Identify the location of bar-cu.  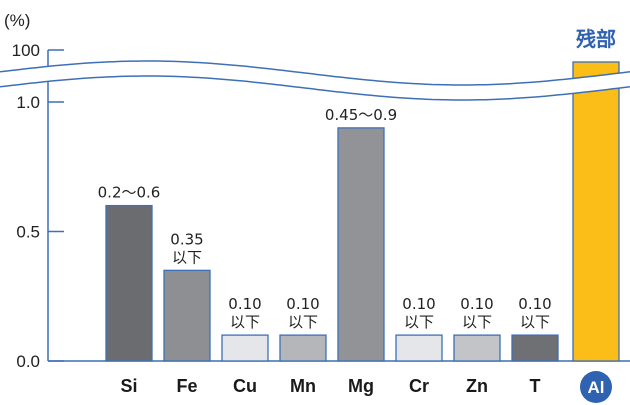
(245, 348).